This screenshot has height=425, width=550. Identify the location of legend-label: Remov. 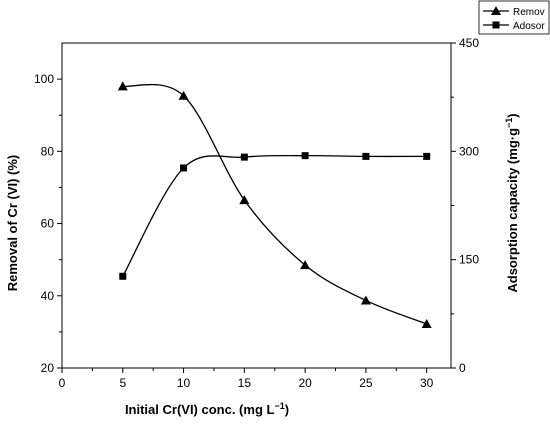
(529, 12).